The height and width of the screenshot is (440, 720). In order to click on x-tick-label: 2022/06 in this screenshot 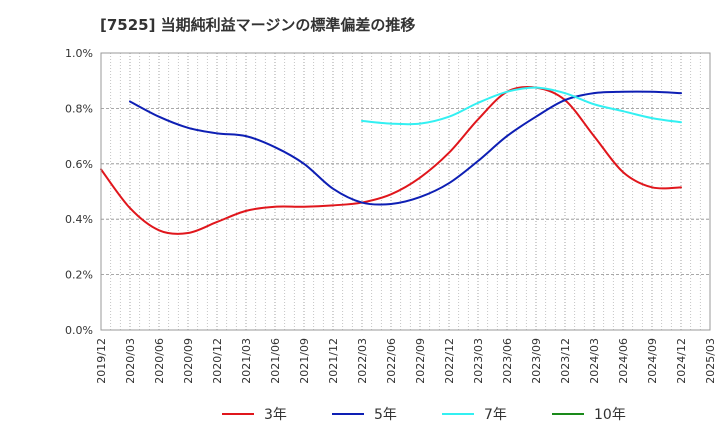, I will do `click(391, 361)`.